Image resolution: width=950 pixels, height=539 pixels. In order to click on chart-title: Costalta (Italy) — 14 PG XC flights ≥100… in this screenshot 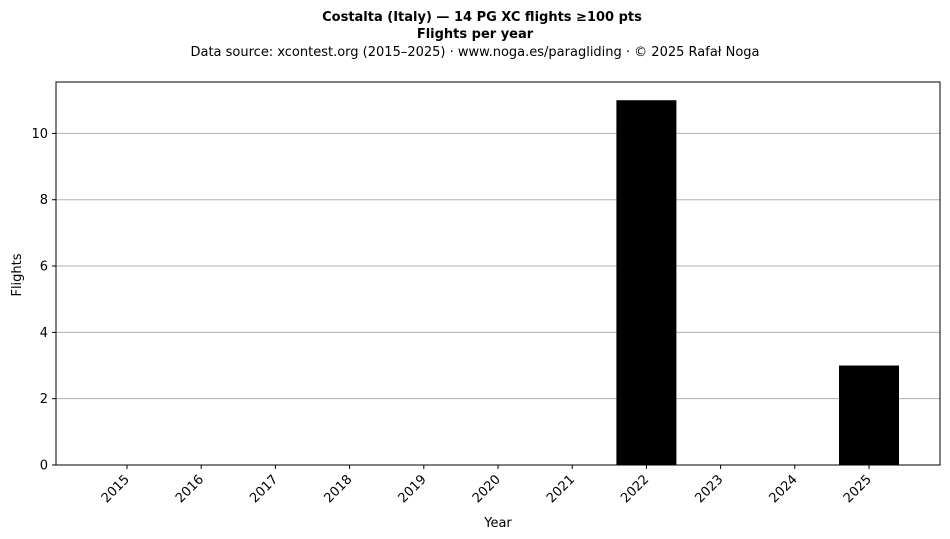, I will do `click(482, 17)`.